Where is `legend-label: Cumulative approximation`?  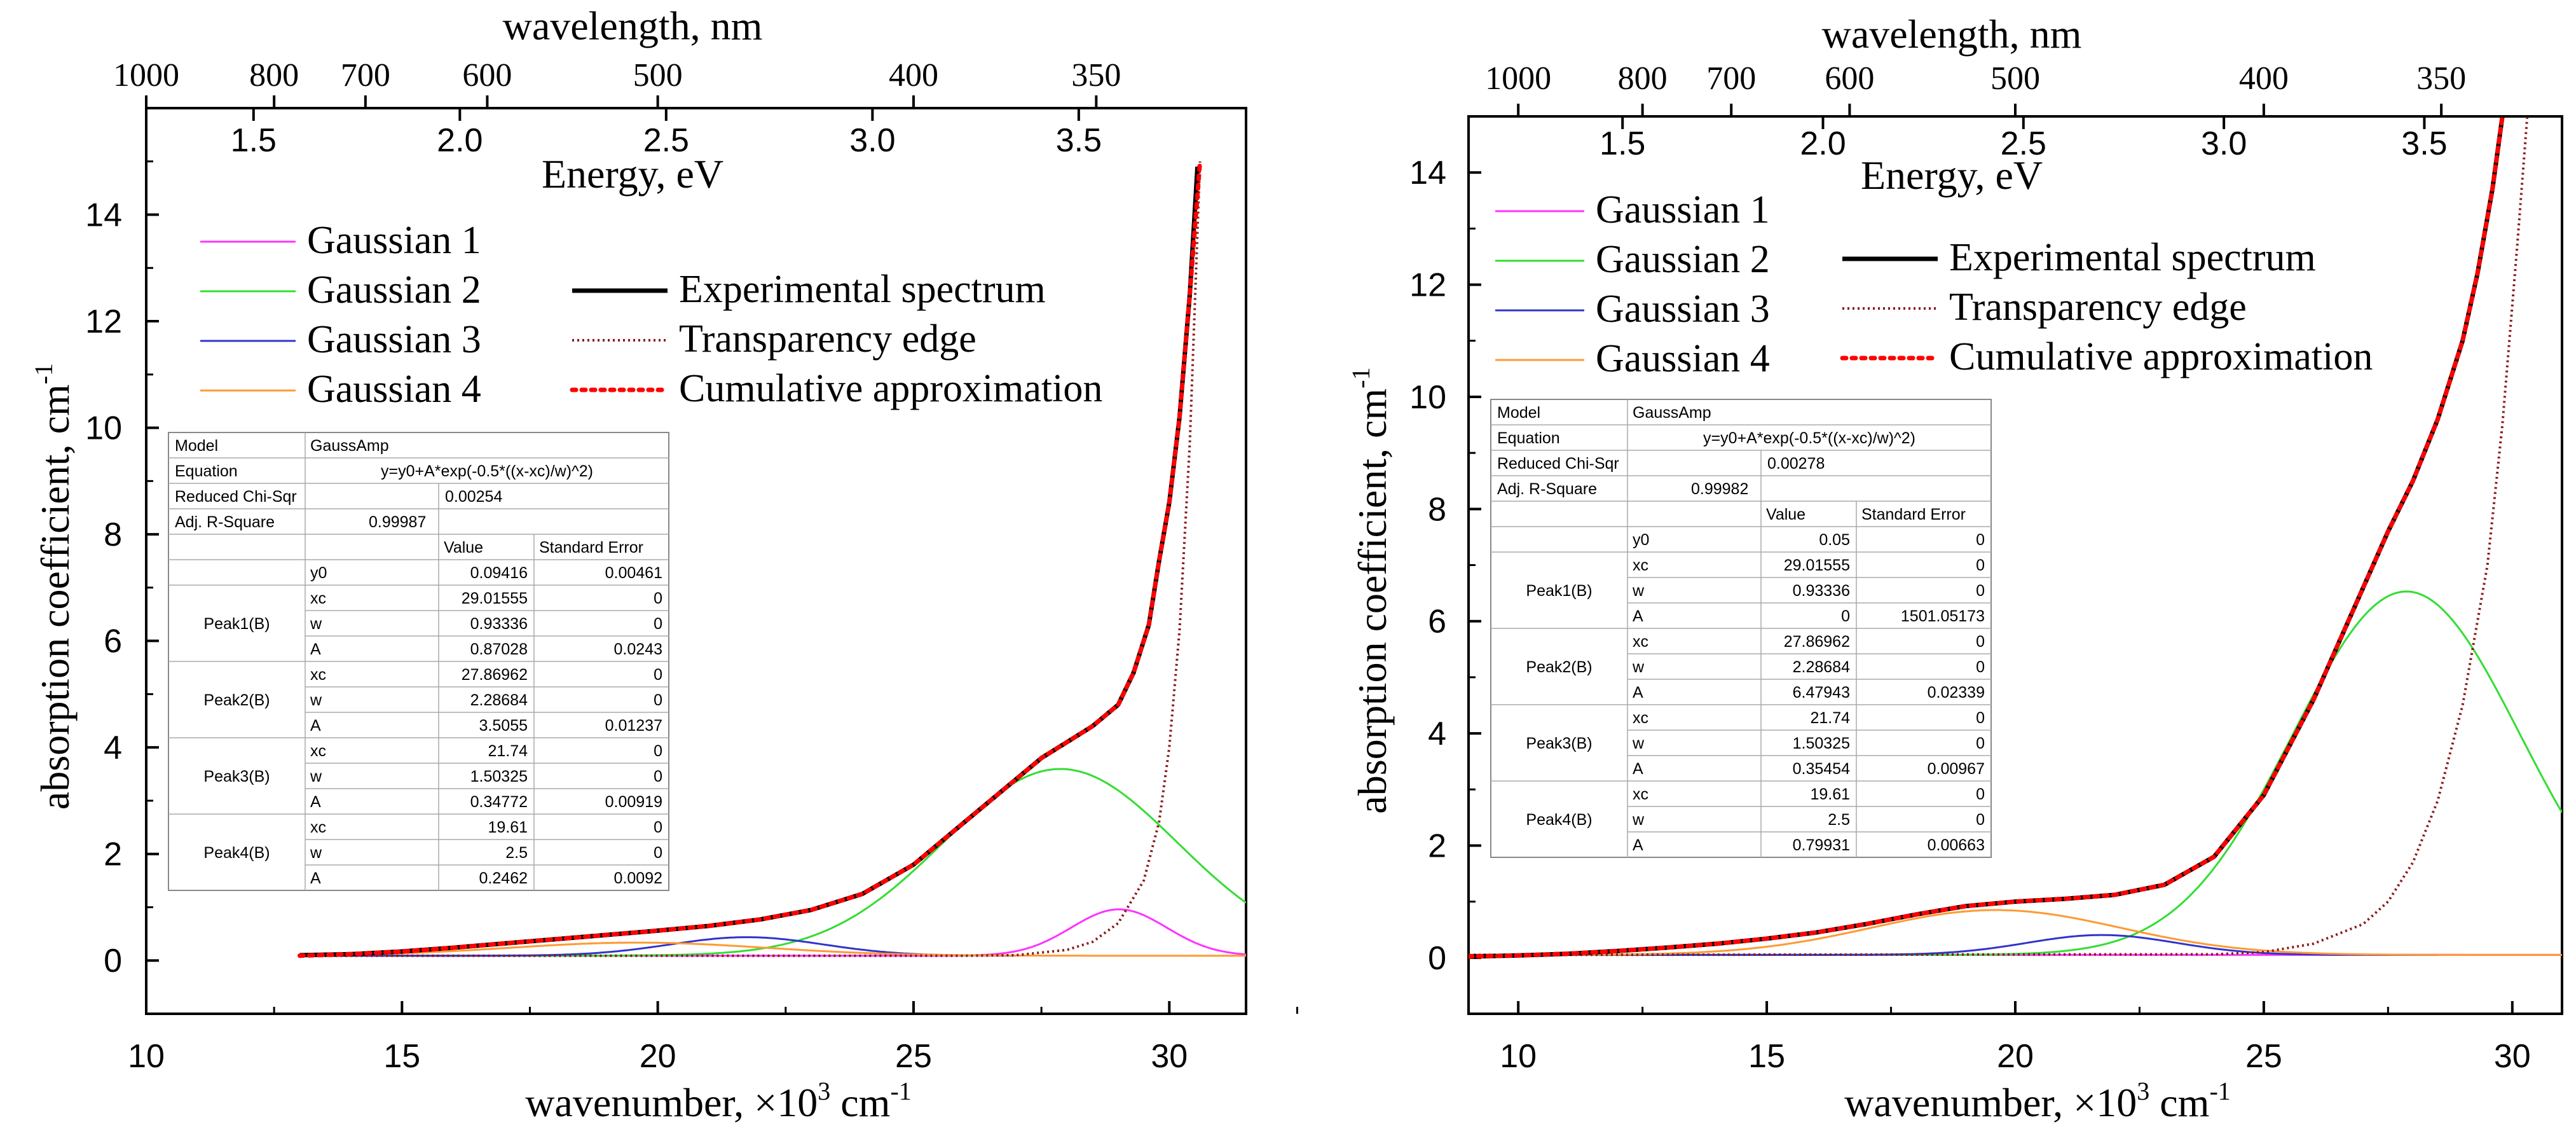
legend-label: Cumulative approximation is located at coordinates (2161, 356).